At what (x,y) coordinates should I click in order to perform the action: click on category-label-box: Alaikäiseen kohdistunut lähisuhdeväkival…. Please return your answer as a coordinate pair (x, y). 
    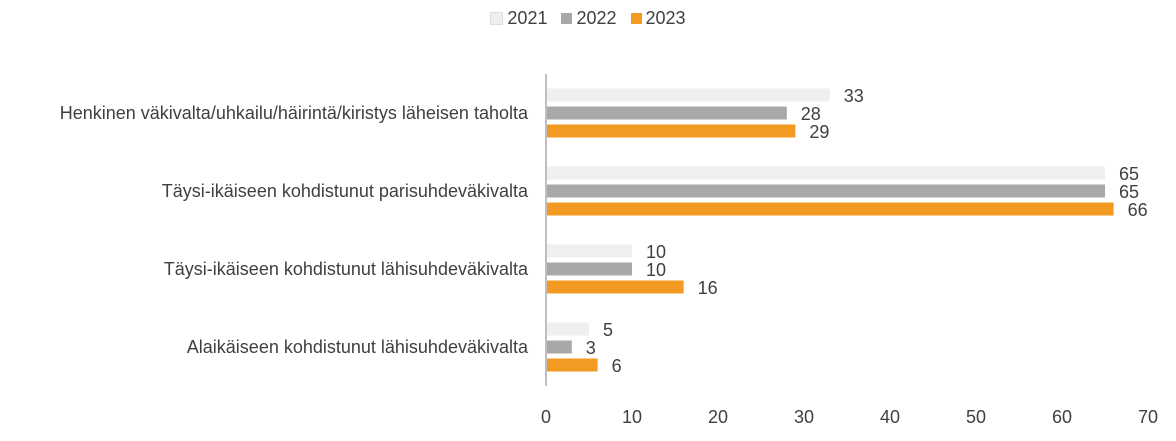
    Looking at the image, I should click on (264, 347).